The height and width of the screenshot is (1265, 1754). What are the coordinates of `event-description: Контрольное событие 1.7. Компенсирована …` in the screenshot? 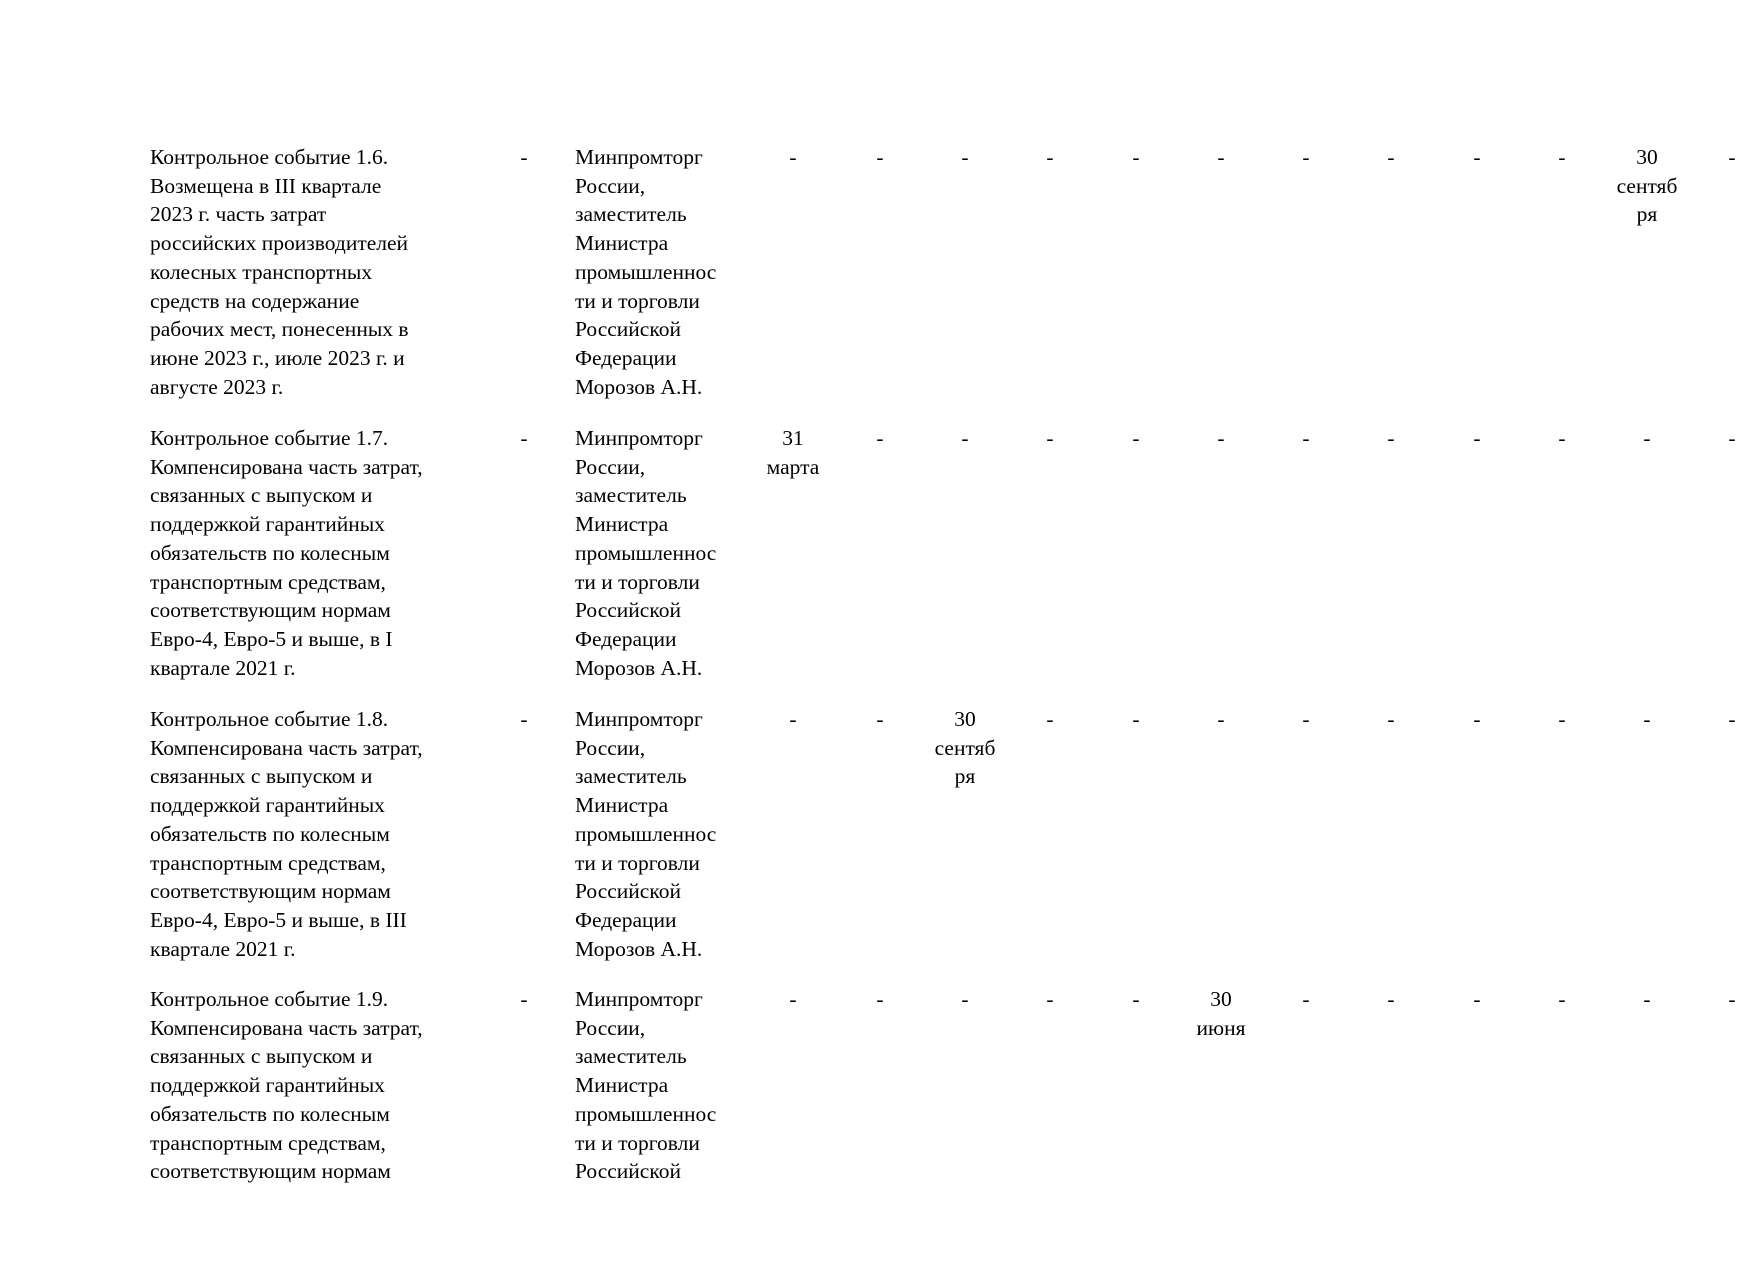 It's located at (286, 553).